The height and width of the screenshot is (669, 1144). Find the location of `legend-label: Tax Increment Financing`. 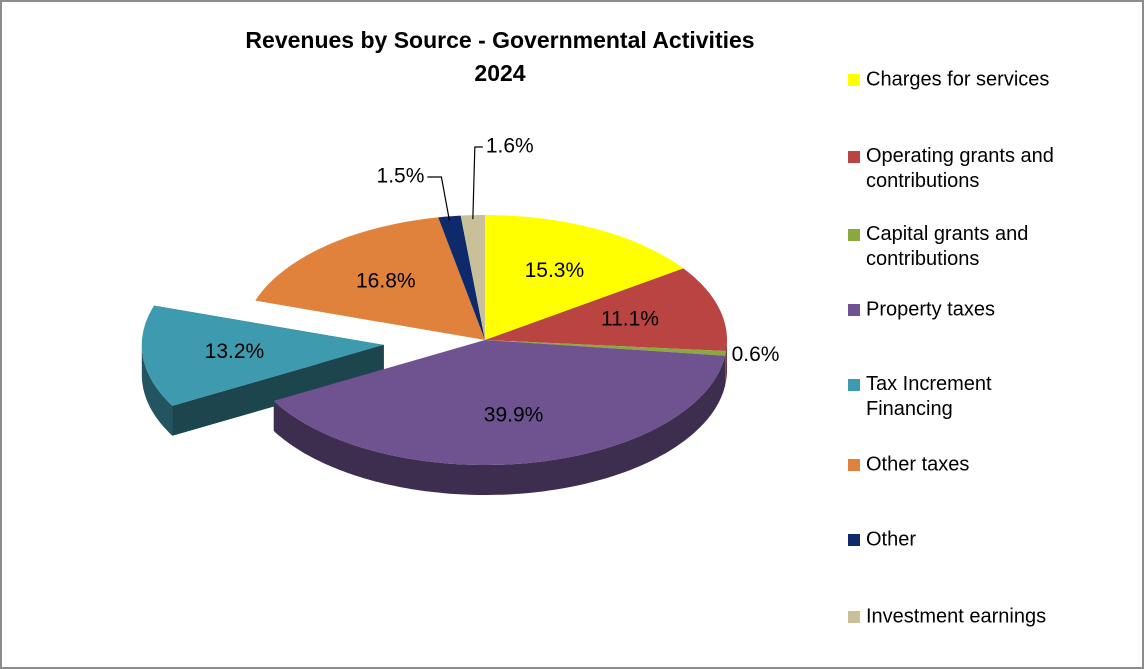

legend-label: Tax Increment Financing is located at coordinates (929, 396).